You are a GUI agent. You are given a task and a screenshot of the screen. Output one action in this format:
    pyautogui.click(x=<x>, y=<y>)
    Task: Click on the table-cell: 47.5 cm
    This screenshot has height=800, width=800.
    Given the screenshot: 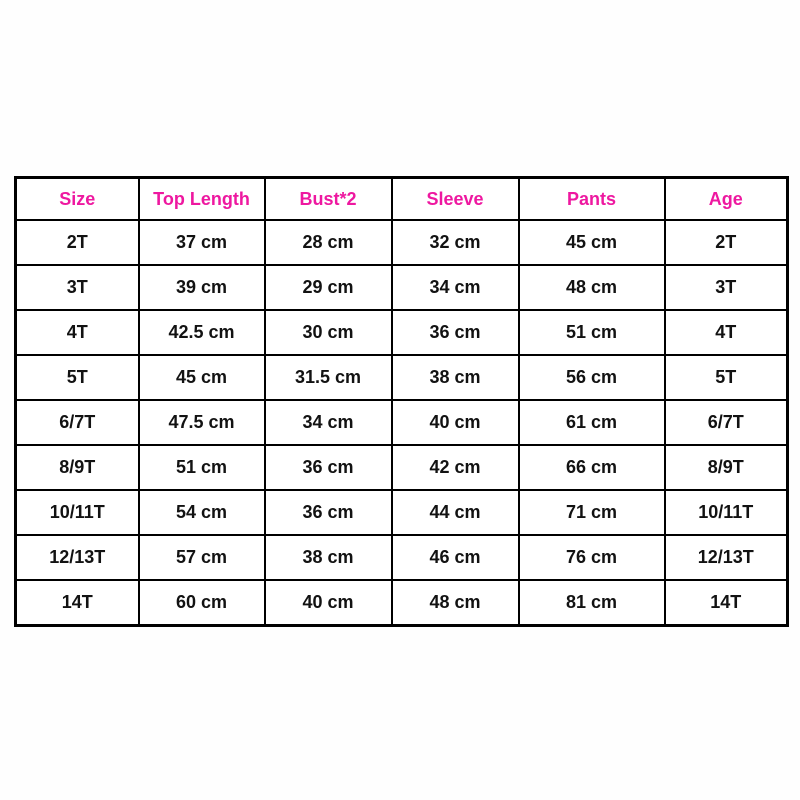 What is the action you would take?
    pyautogui.click(x=201, y=422)
    